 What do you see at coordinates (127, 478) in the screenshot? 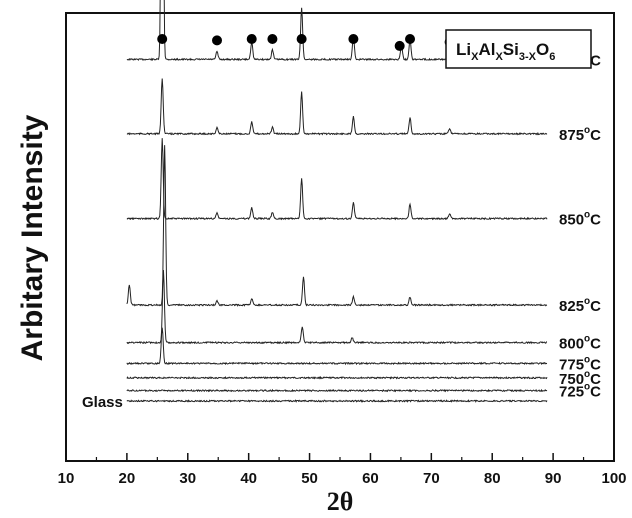
I see `x-tick-label: 20` at bounding box center [127, 478].